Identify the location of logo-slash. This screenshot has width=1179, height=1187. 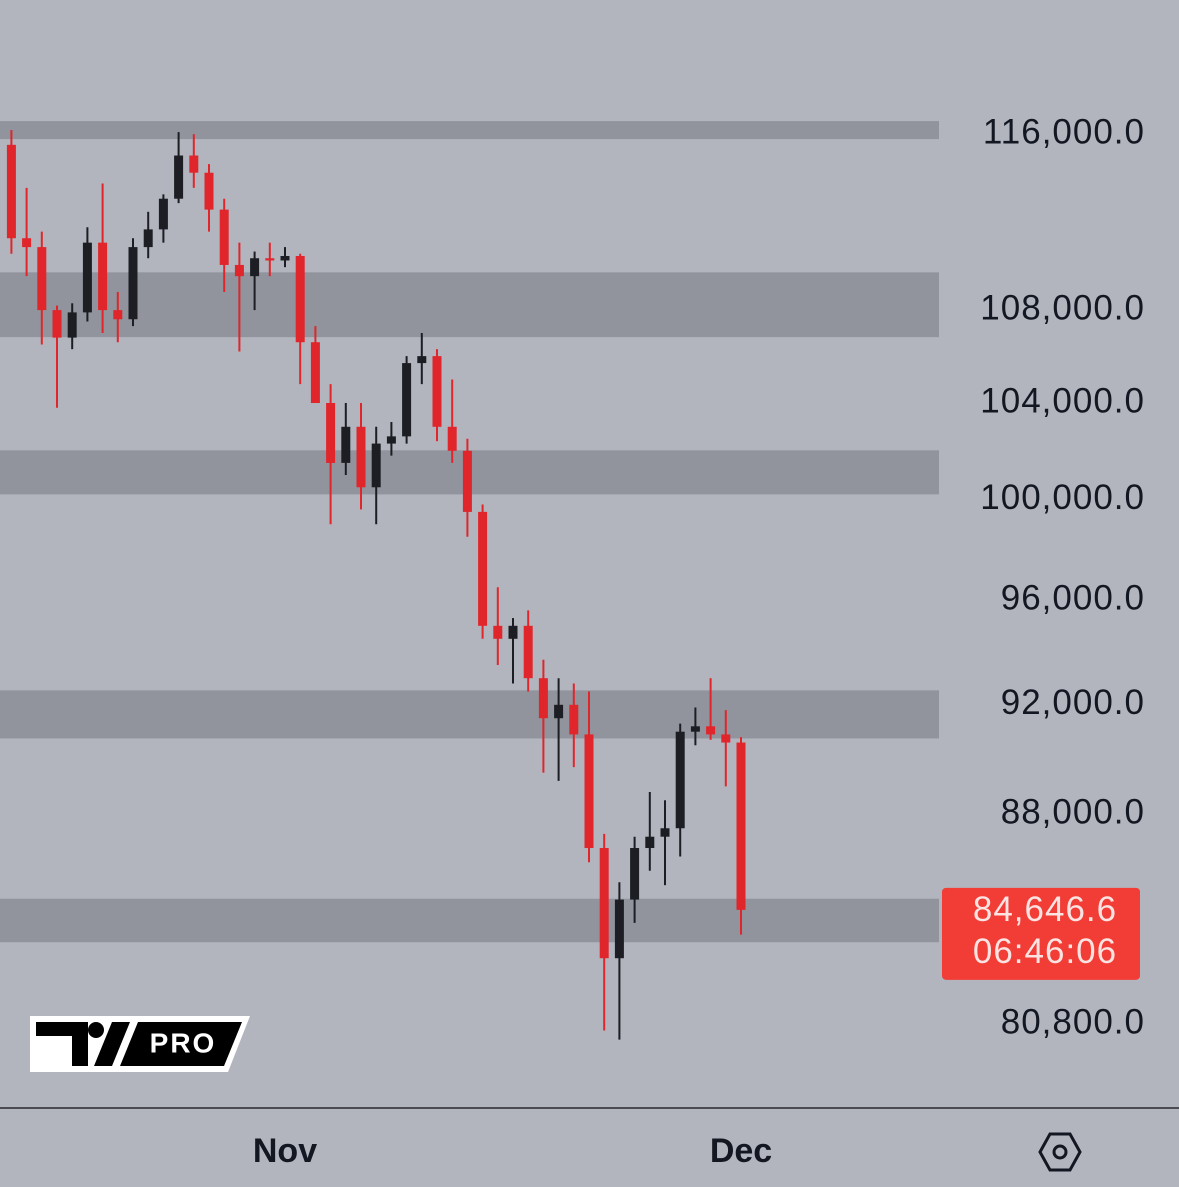
(112, 1044).